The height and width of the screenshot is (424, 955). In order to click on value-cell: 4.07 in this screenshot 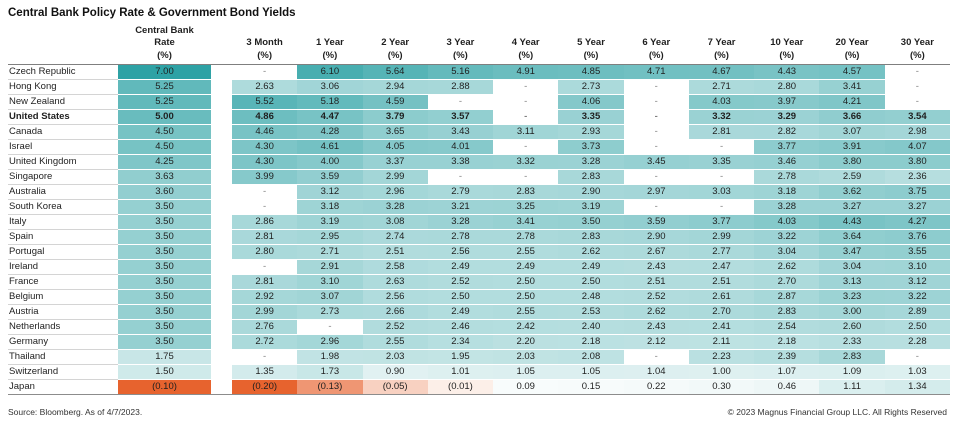, I will do `click(917, 148)`.